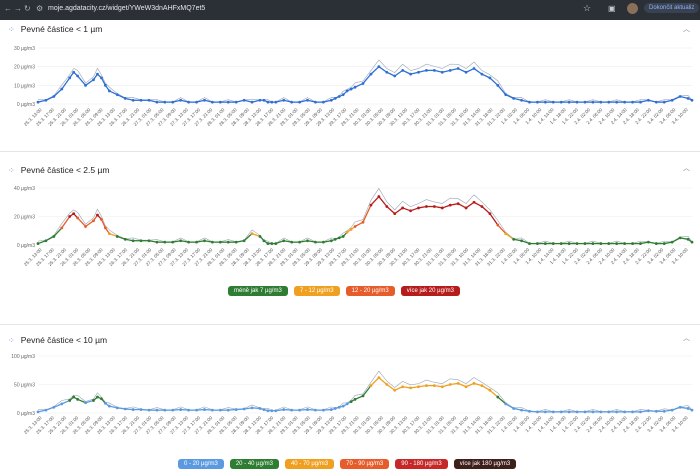 The height and width of the screenshot is (473, 700). What do you see at coordinates (40, 8) in the screenshot?
I see `site-info-icon: ⚙` at bounding box center [40, 8].